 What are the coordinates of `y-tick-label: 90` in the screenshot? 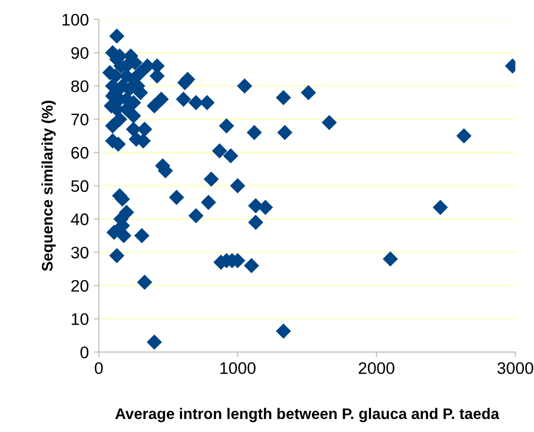 It's located at (79, 53).